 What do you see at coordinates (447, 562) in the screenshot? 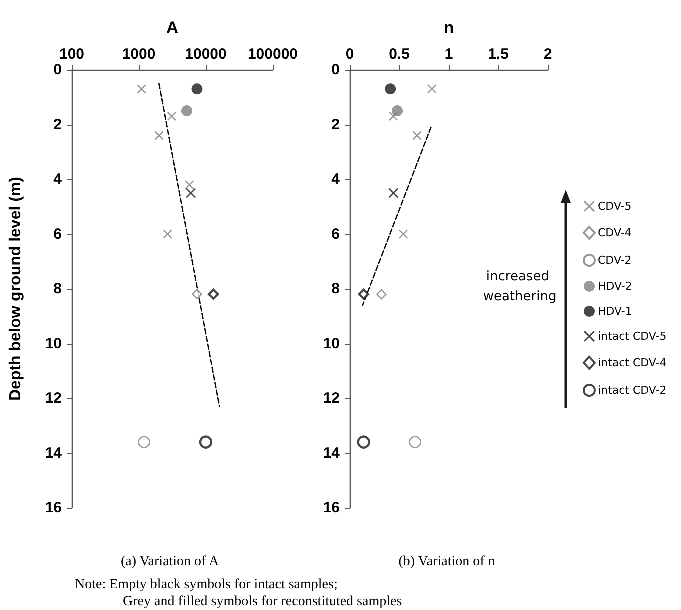
I see `text: (b) Variation of n` at bounding box center [447, 562].